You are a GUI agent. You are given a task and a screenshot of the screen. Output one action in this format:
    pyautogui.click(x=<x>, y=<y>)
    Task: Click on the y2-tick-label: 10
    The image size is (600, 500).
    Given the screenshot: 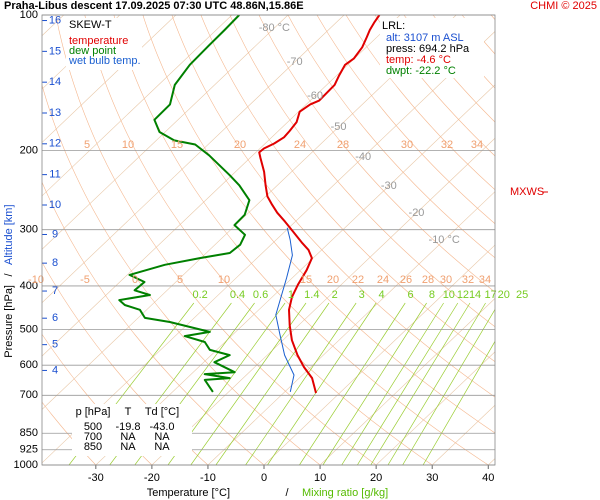 What is the action you would take?
    pyautogui.click(x=55, y=205)
    